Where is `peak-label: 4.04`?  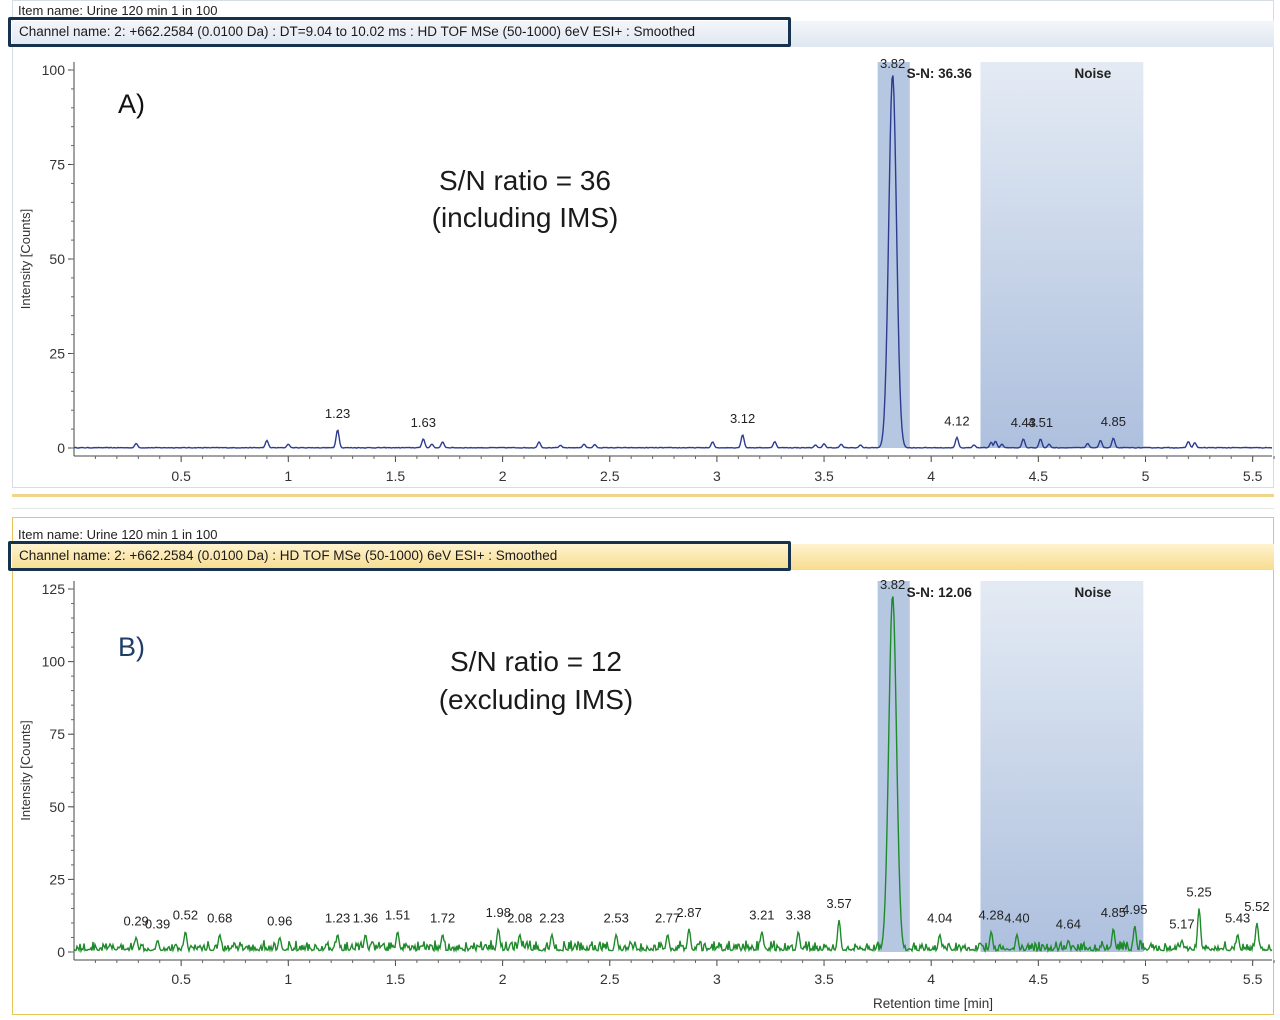 peak-label: 4.04 is located at coordinates (939, 918).